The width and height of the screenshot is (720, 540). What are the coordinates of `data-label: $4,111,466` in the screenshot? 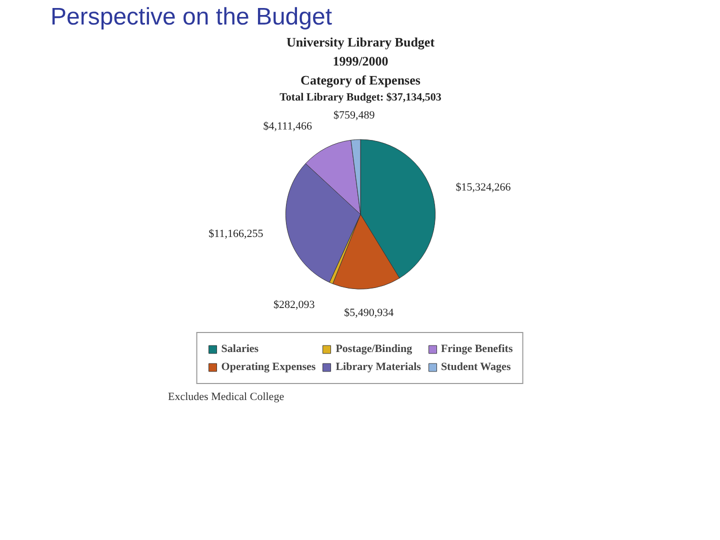 It's located at (287, 126).